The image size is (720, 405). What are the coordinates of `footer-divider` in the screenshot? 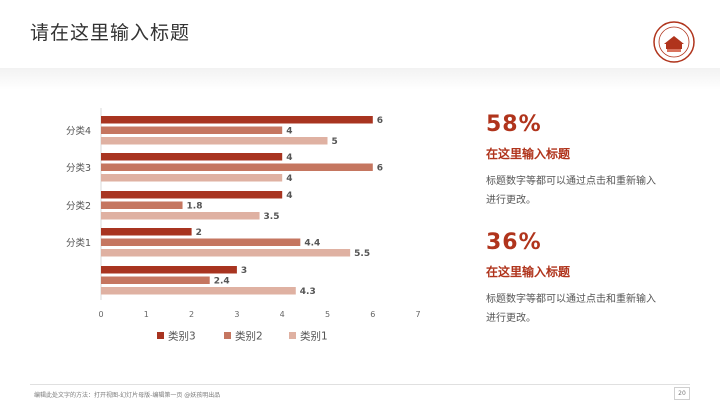 It's located at (360, 384).